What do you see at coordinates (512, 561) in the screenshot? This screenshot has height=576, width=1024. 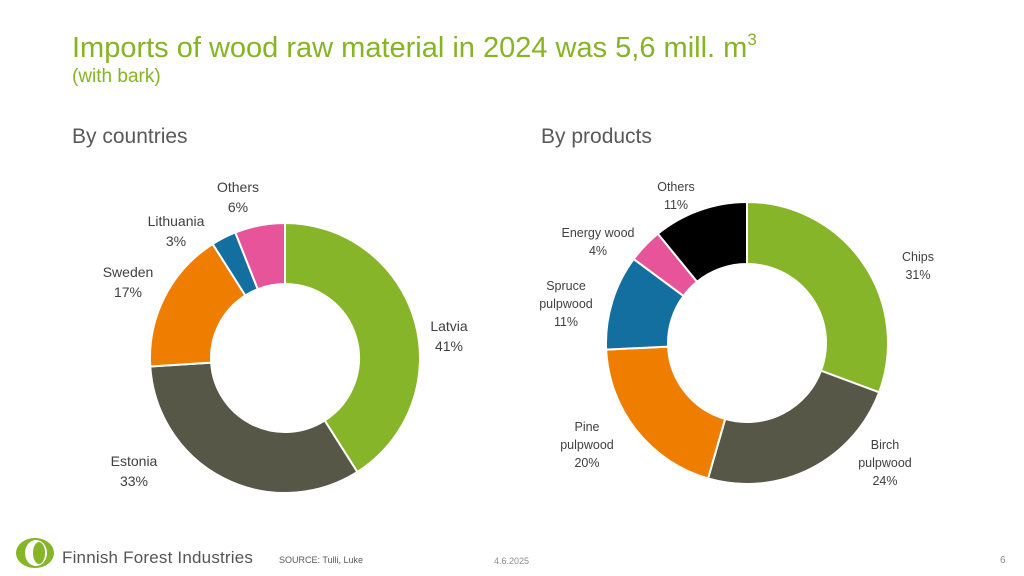 I see `footer-date: 4.6.2025` at bounding box center [512, 561].